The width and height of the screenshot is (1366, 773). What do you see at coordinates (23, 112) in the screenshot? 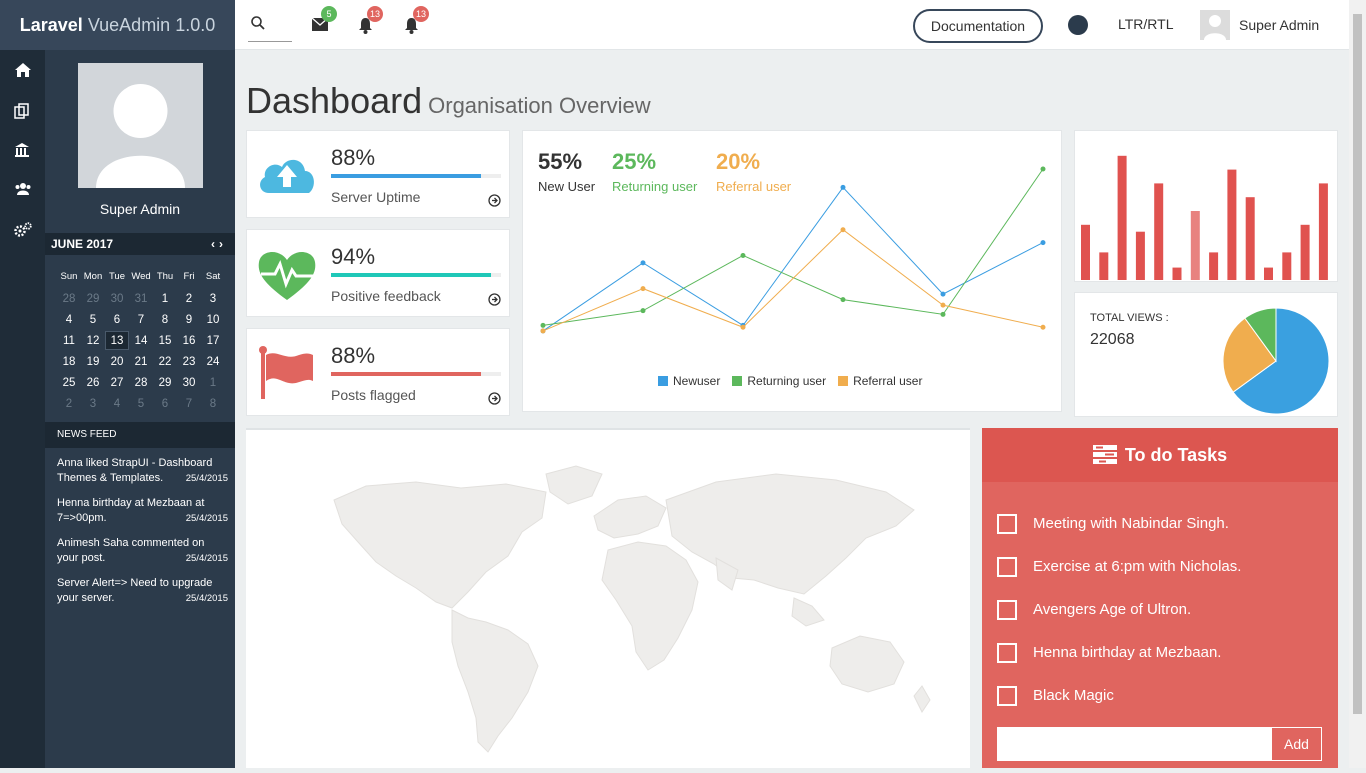
I see `nav-pages` at bounding box center [23, 112].